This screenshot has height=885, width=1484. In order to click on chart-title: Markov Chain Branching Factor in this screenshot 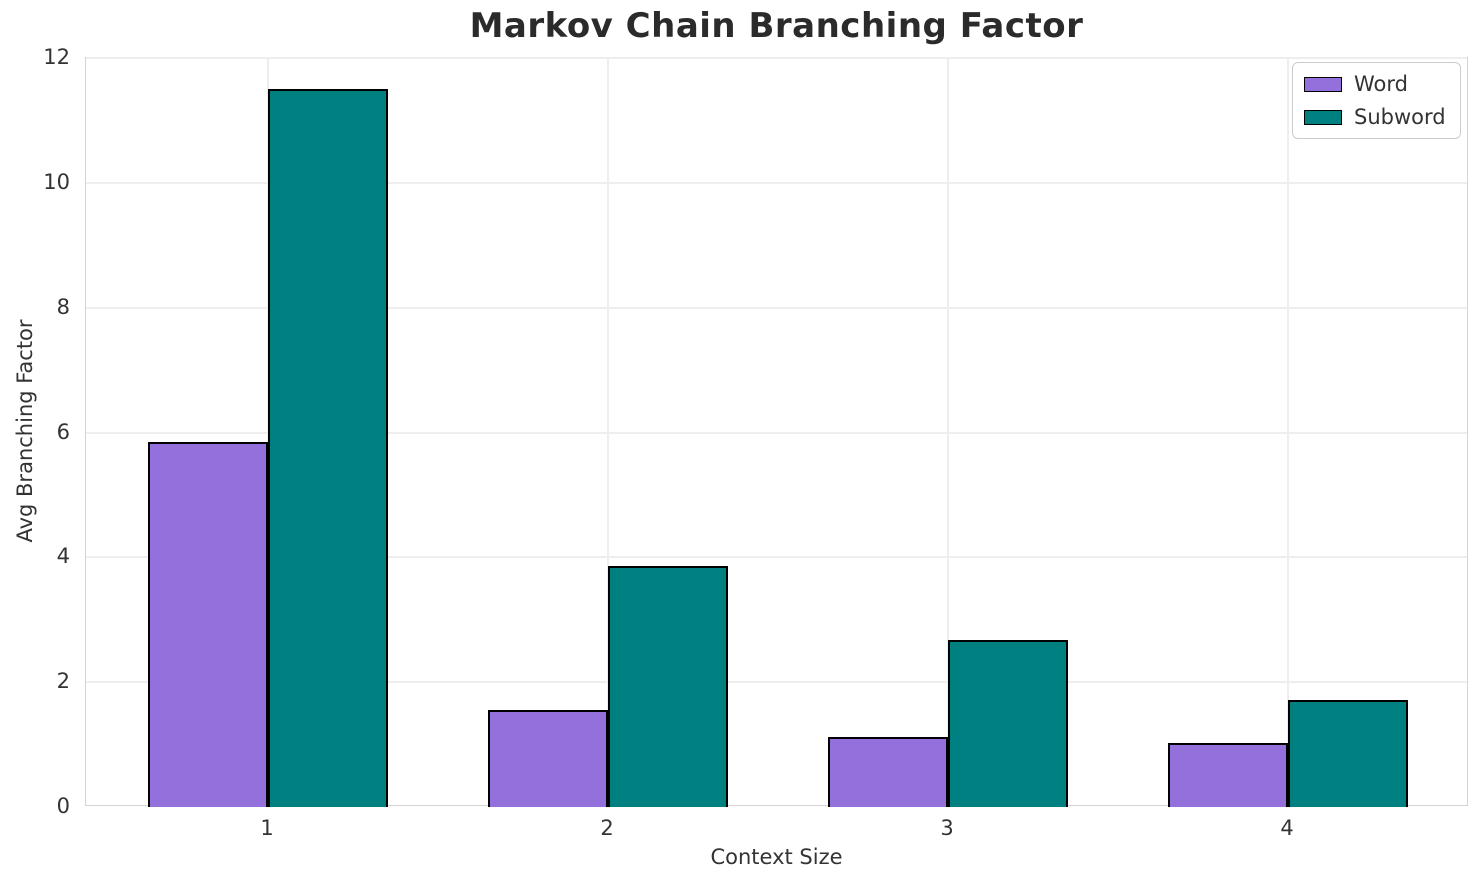, I will do `click(776, 26)`.